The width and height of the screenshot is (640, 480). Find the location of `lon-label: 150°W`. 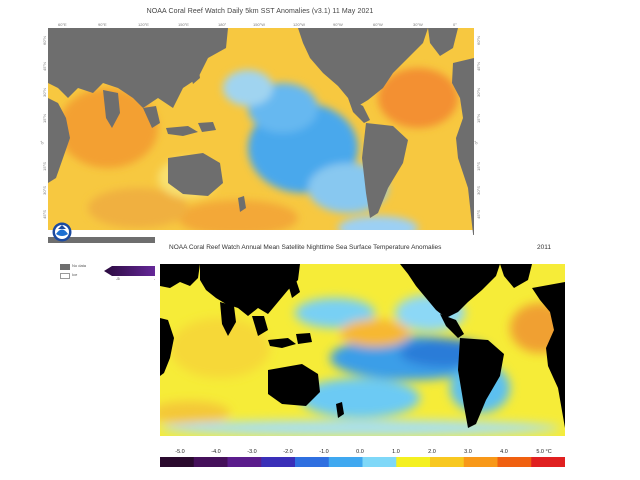

lon-label: 150°W is located at coordinates (259, 24).